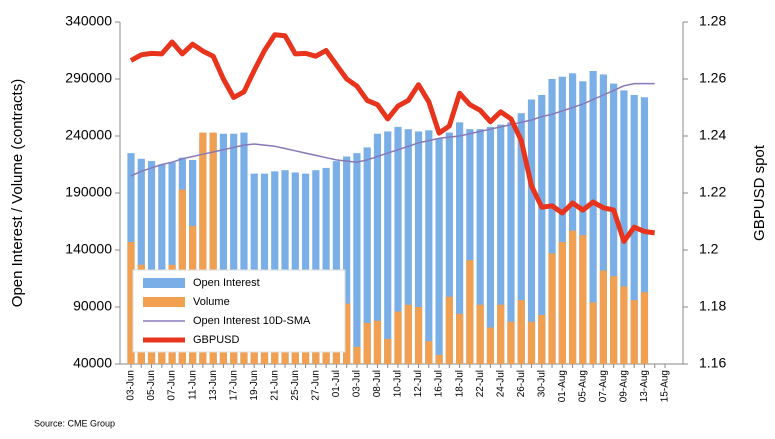 The height and width of the screenshot is (439, 775). Describe the element at coordinates (216, 340) in the screenshot. I see `legend-label: GBPUSD` at that location.